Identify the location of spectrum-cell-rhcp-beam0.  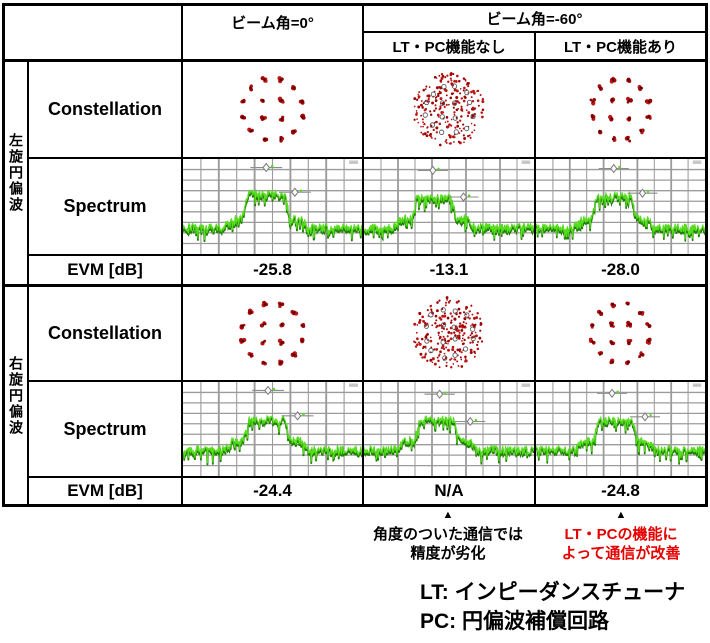
(272, 429).